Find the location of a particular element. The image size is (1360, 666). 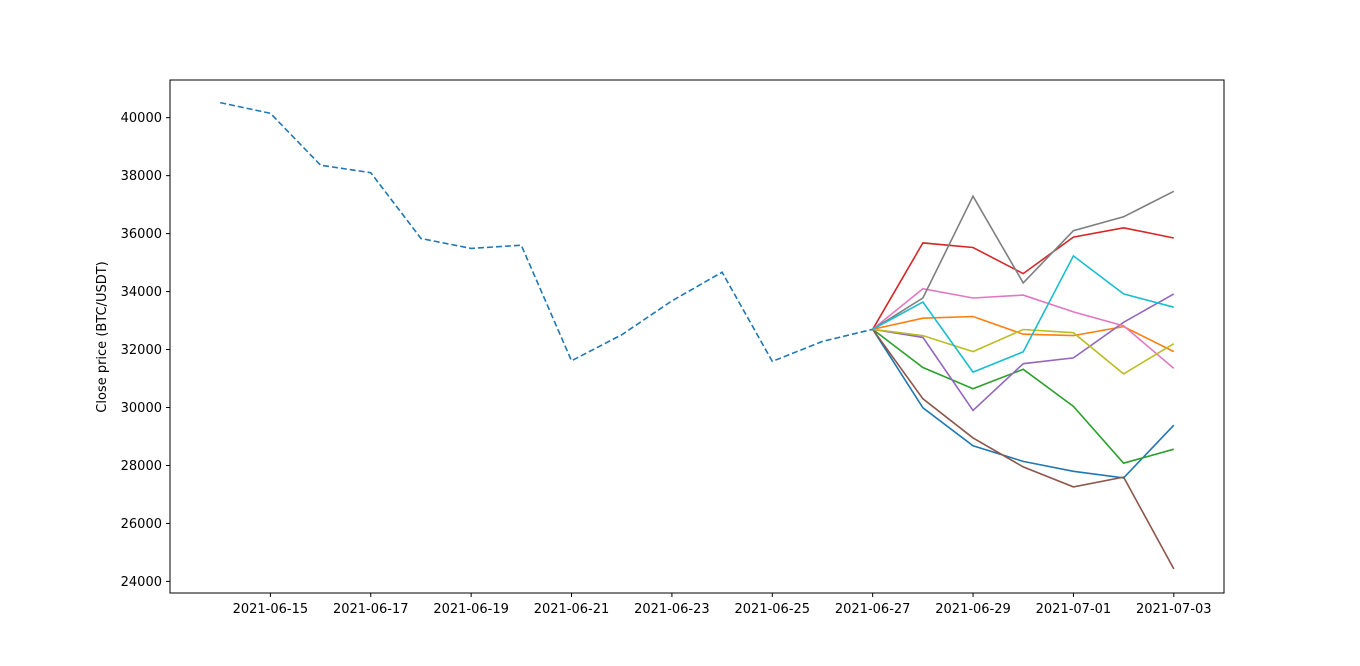

x-tick-label: 2021-06-27 is located at coordinates (873, 609).